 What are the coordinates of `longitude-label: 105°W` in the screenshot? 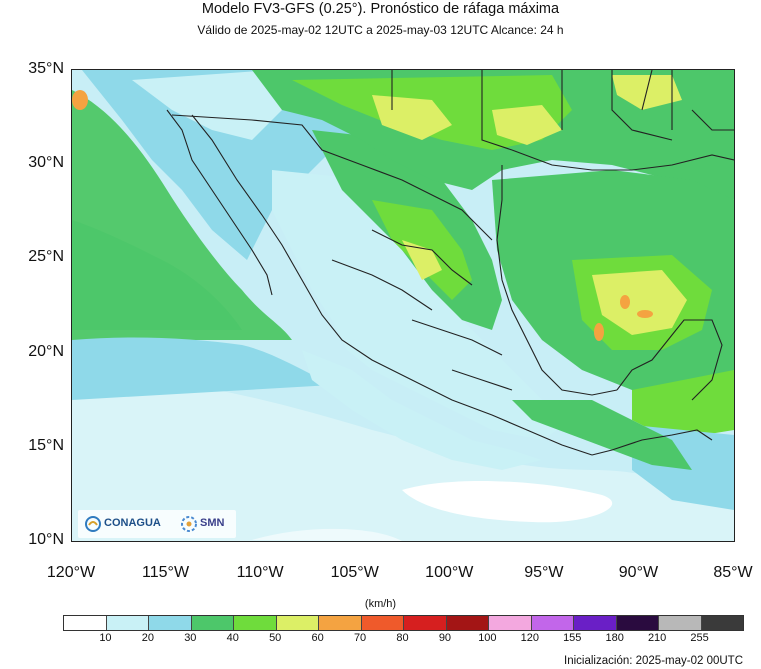 It's located at (354, 572).